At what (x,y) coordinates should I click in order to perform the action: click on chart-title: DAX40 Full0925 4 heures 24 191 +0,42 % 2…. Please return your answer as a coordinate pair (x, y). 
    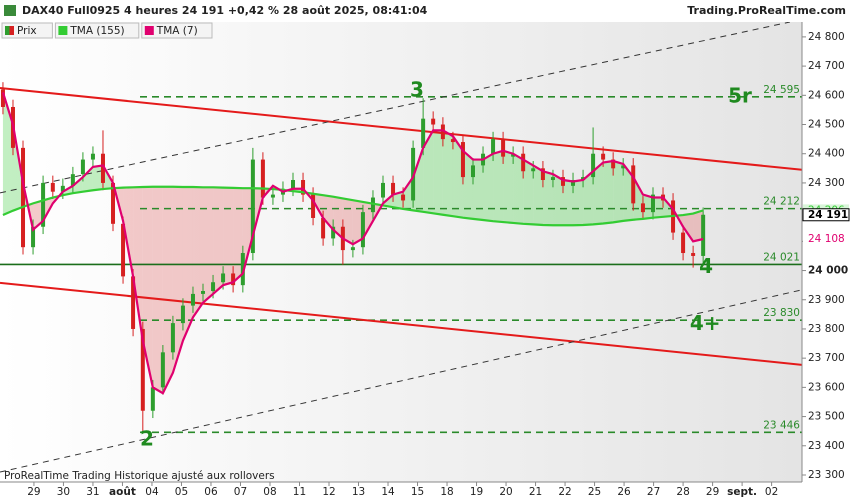
    Looking at the image, I should click on (225, 10).